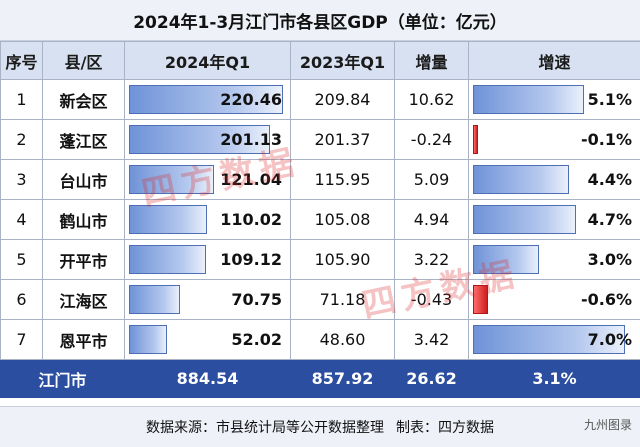 The height and width of the screenshot is (447, 640). Describe the element at coordinates (84, 300) in the screenshot. I see `row-region: 江海区` at that location.